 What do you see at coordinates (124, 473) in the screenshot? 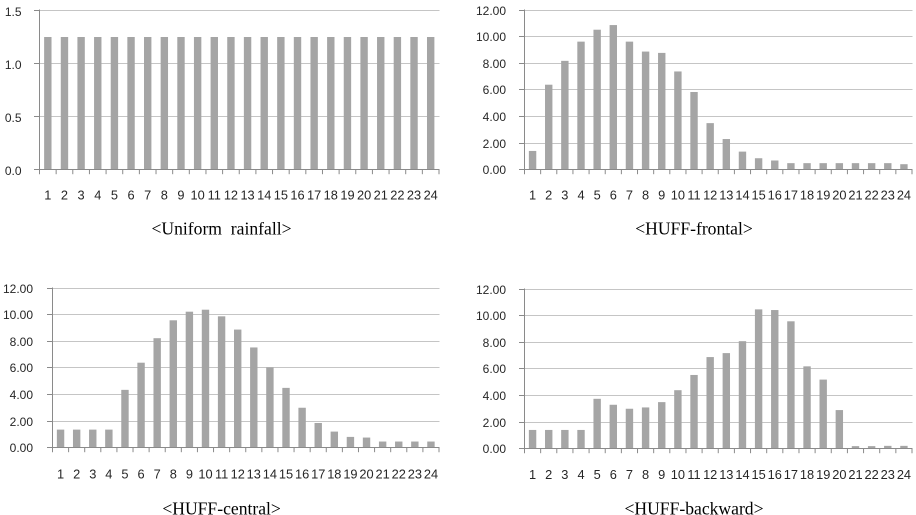
I see `svg-text: 5` at bounding box center [124, 473].